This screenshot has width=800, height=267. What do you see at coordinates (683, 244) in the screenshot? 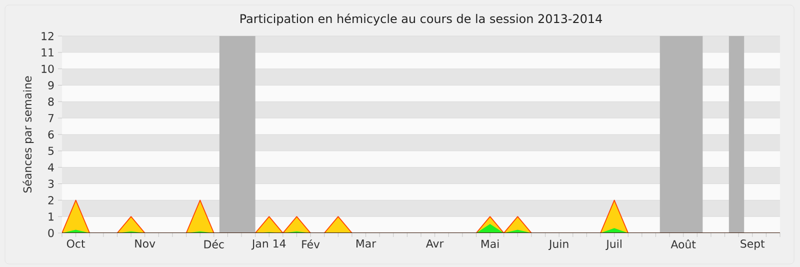
I see `x-tick-label: Août` at bounding box center [683, 244].